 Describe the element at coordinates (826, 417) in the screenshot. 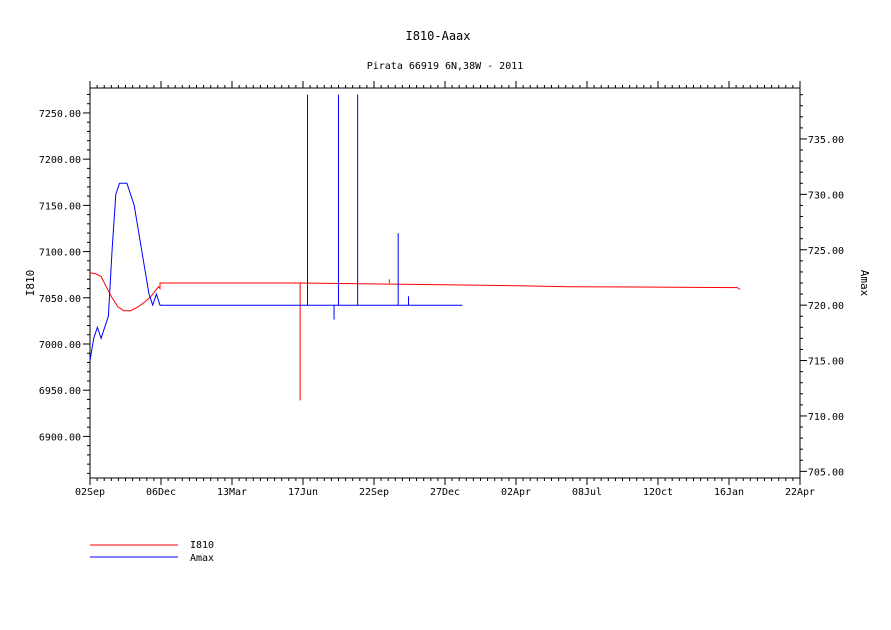

I see `y-right-tick-label: 710.00` at that location.